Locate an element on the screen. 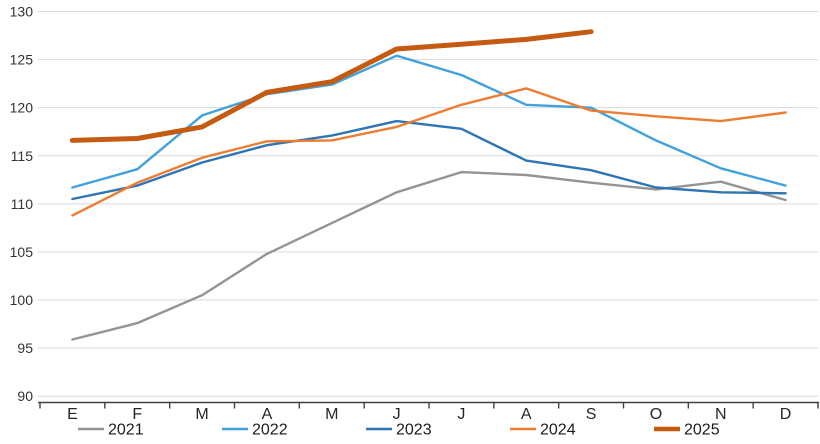 The height and width of the screenshot is (444, 820). legend-item-2023: 2023 is located at coordinates (399, 430).